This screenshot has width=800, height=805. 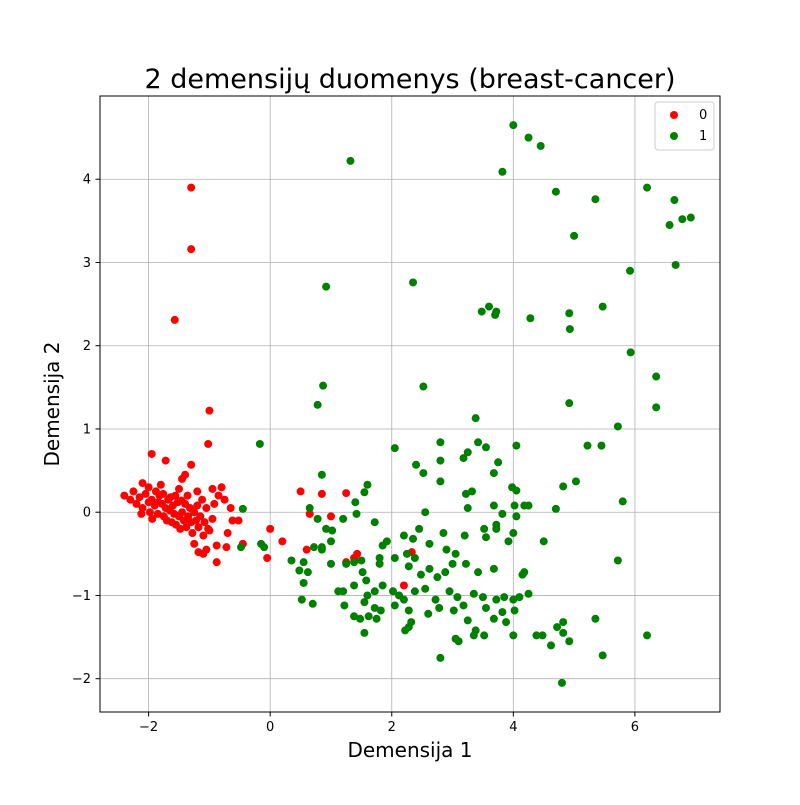 What do you see at coordinates (87, 263) in the screenshot?
I see `y-tick-label: 3` at bounding box center [87, 263].